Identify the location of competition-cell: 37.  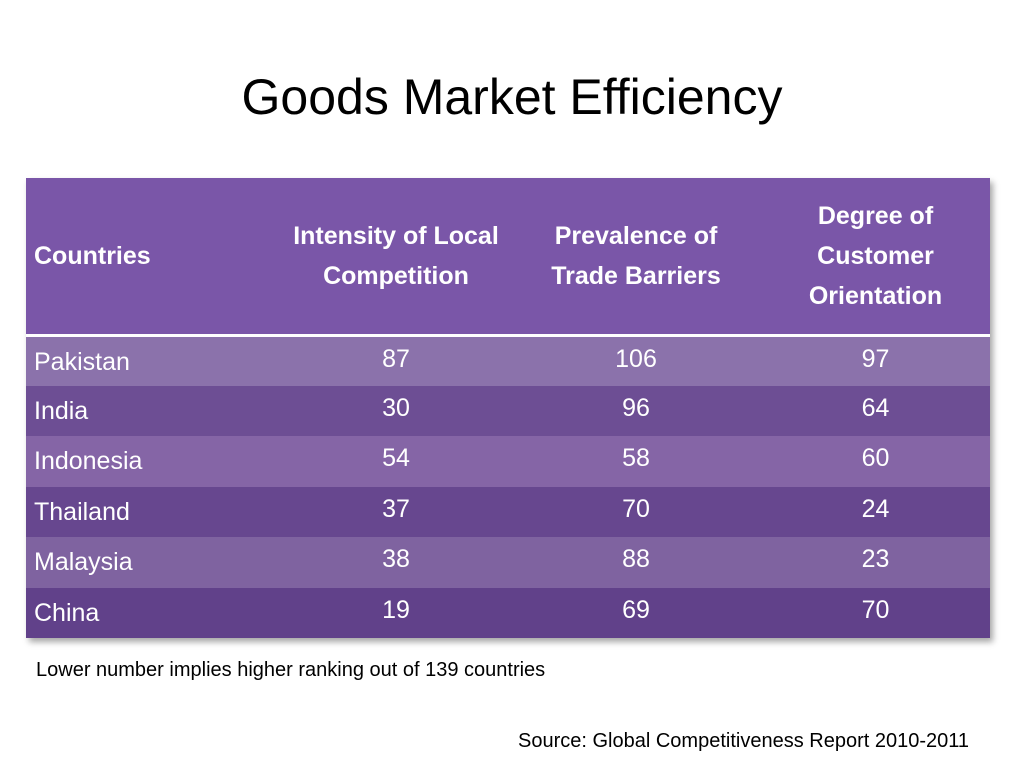
(396, 511).